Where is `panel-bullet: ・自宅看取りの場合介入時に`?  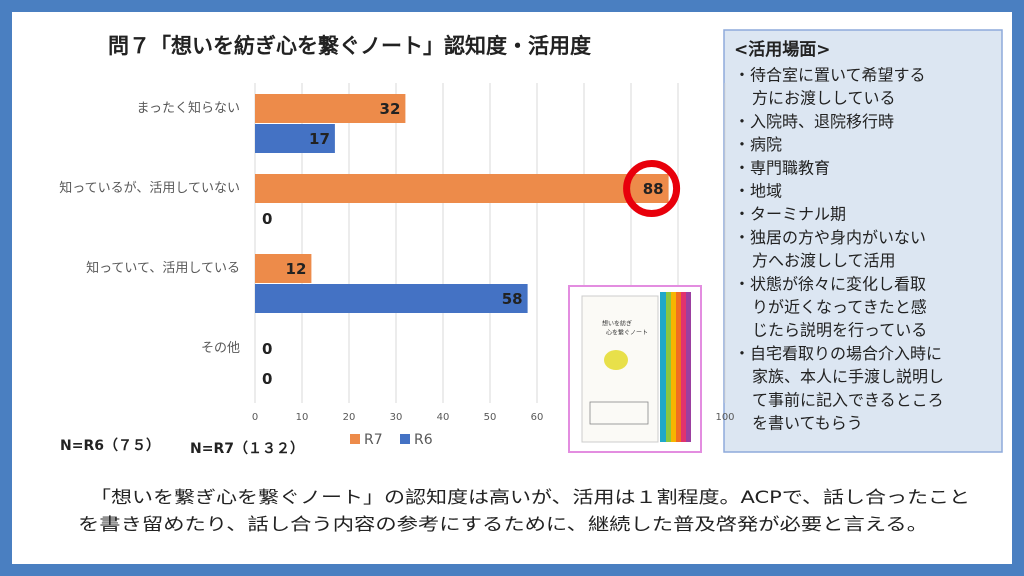 panel-bullet: ・自宅看取りの場合介入時に is located at coordinates (838, 353).